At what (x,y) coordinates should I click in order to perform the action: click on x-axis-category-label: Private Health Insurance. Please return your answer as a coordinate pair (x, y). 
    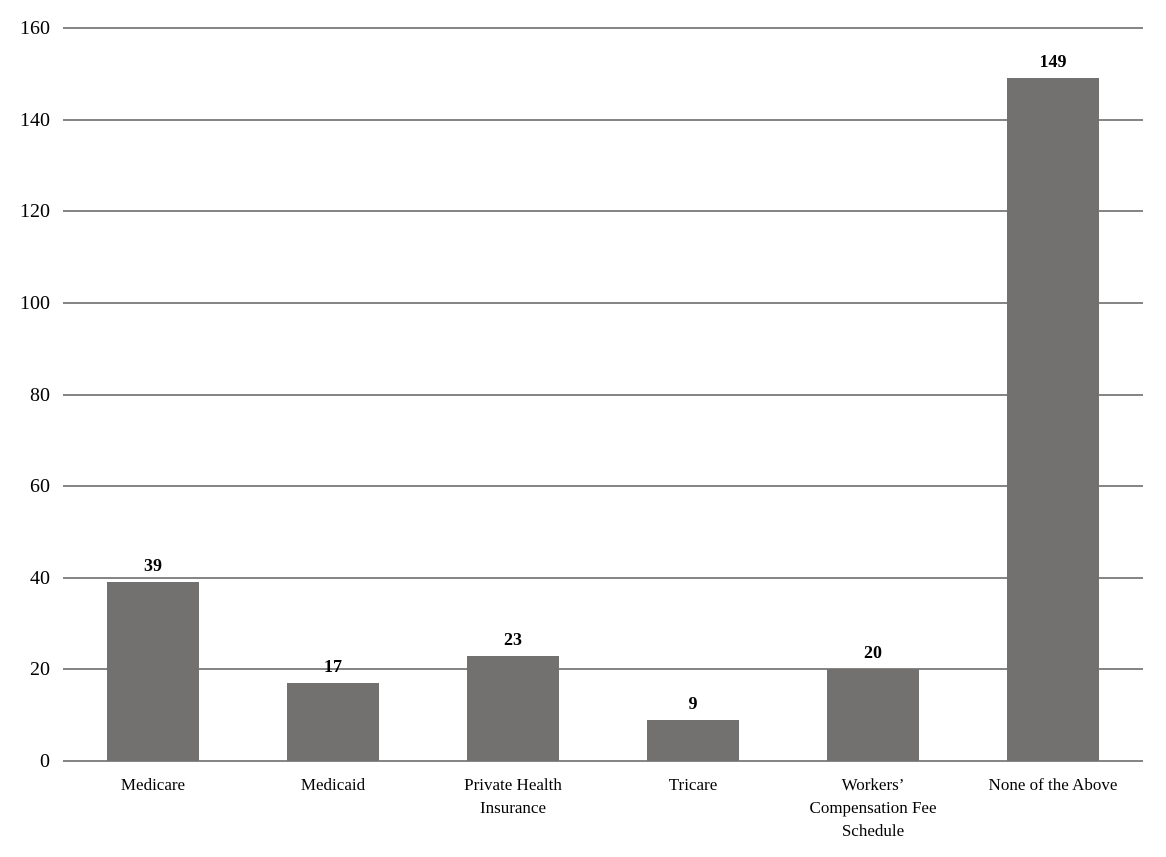
    Looking at the image, I should click on (513, 796).